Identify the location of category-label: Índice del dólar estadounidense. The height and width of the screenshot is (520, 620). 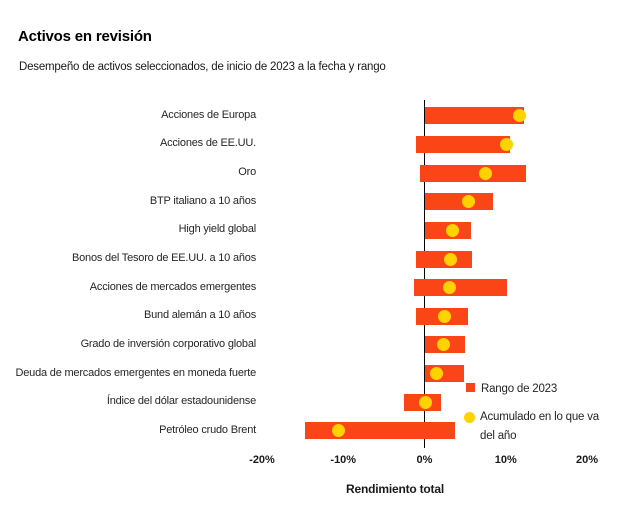
(181, 401).